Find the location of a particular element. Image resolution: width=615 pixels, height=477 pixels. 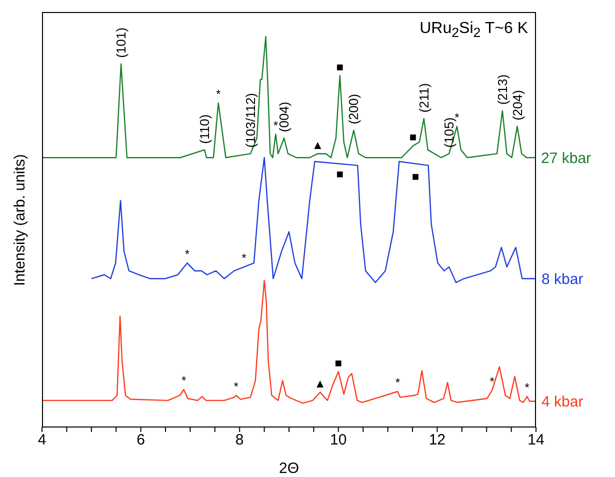

series-label: 27 kbar is located at coordinates (566, 158).